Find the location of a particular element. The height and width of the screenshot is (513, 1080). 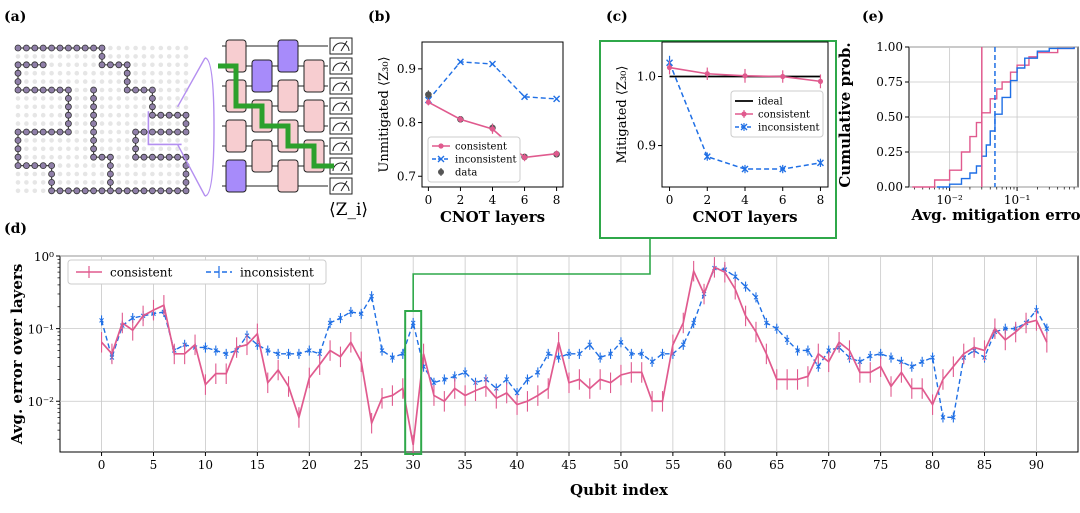

panel-label-d: (d) is located at coordinates (15, 229).